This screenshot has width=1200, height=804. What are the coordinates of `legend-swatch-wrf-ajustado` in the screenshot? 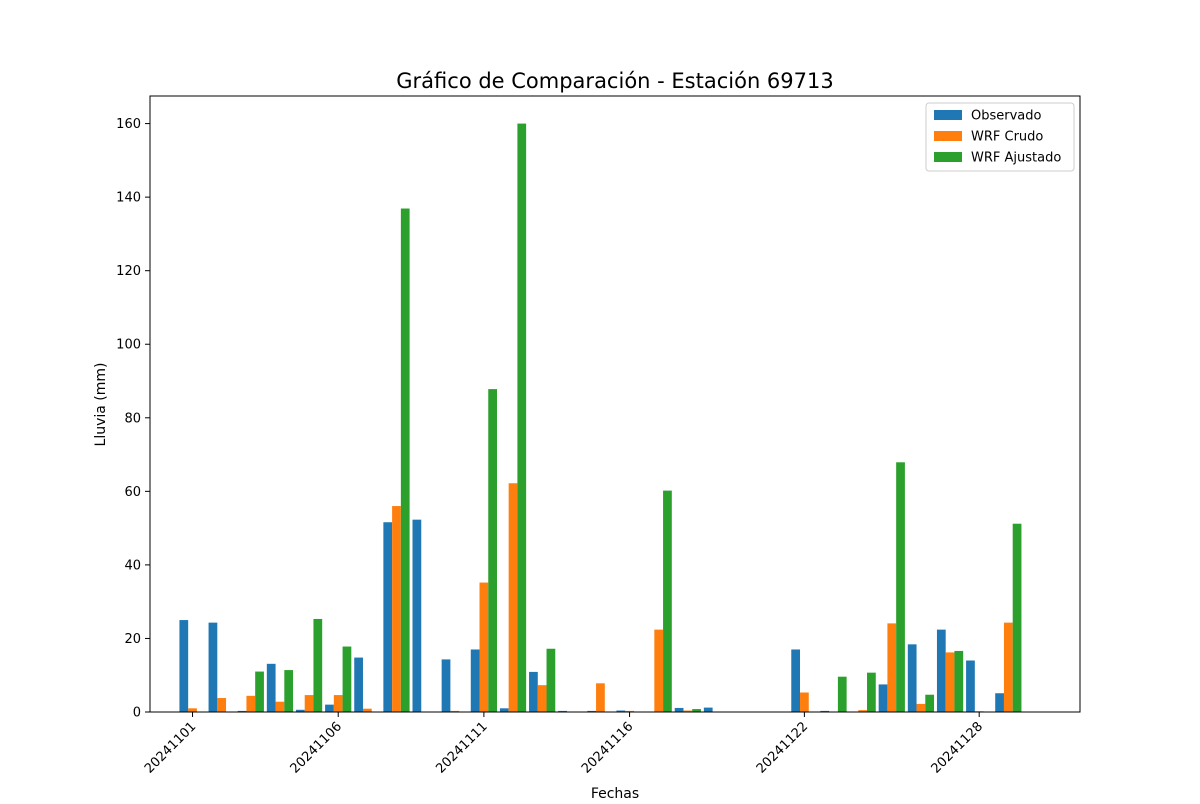 It's located at (948, 157).